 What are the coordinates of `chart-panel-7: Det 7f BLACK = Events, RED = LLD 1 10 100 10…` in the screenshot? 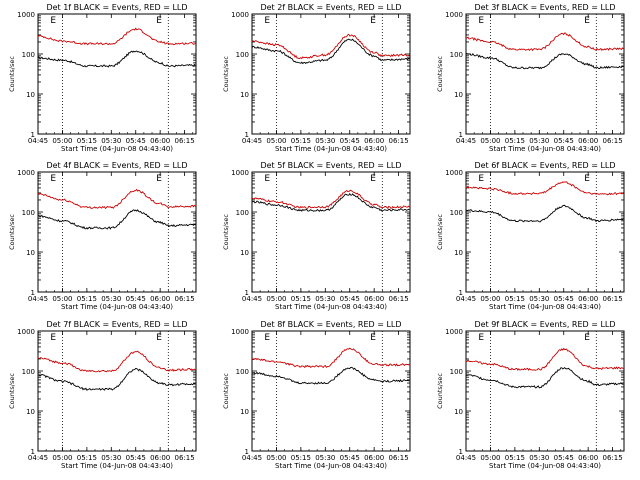 It's located at (102, 395).